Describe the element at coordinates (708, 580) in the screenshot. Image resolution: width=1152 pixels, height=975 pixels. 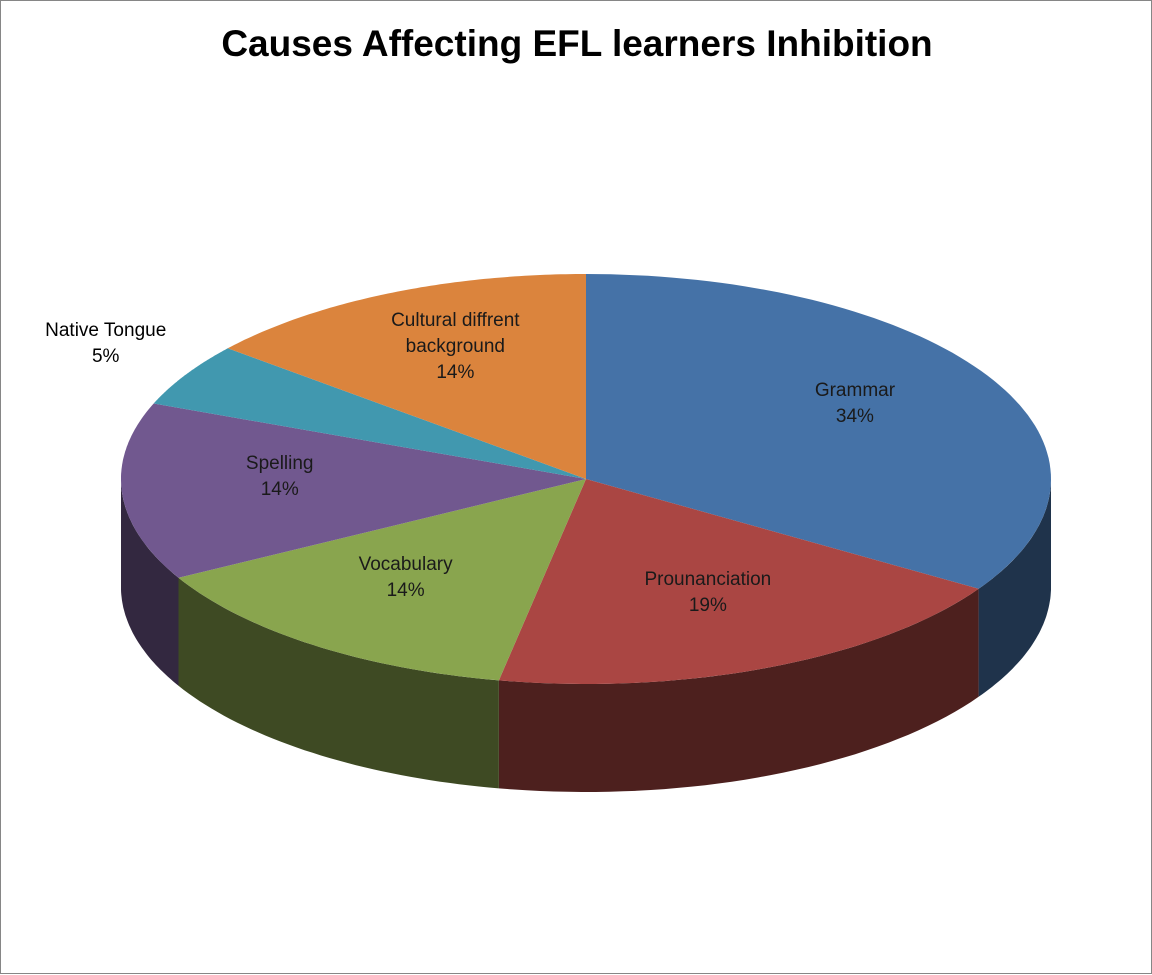
I see `slice-name: Prounanciation` at that location.